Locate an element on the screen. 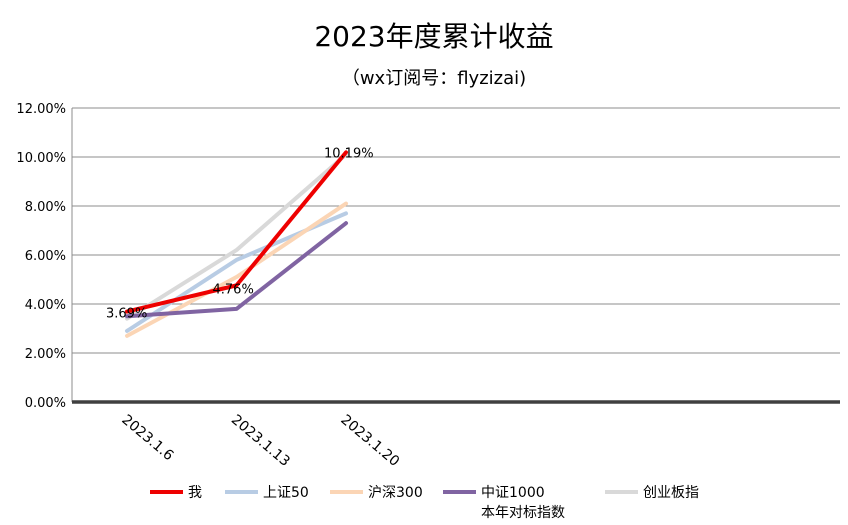  y-axis-ticks: 0.00% 2.00% 4.00% 6.00% 8.00% 10.00% 12.00% is located at coordinates (41, 256).